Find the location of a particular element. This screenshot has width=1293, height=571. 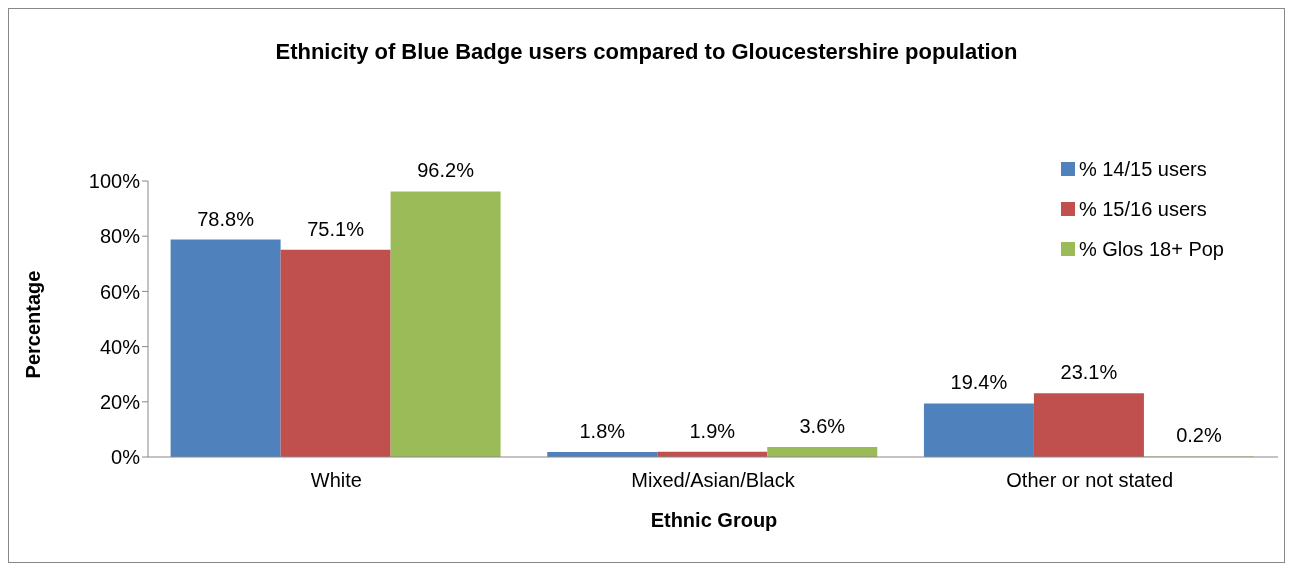

chart-title: Ethnicity of Blue Badge users compared to Gloucestershire population is located at coordinates (646, 52).